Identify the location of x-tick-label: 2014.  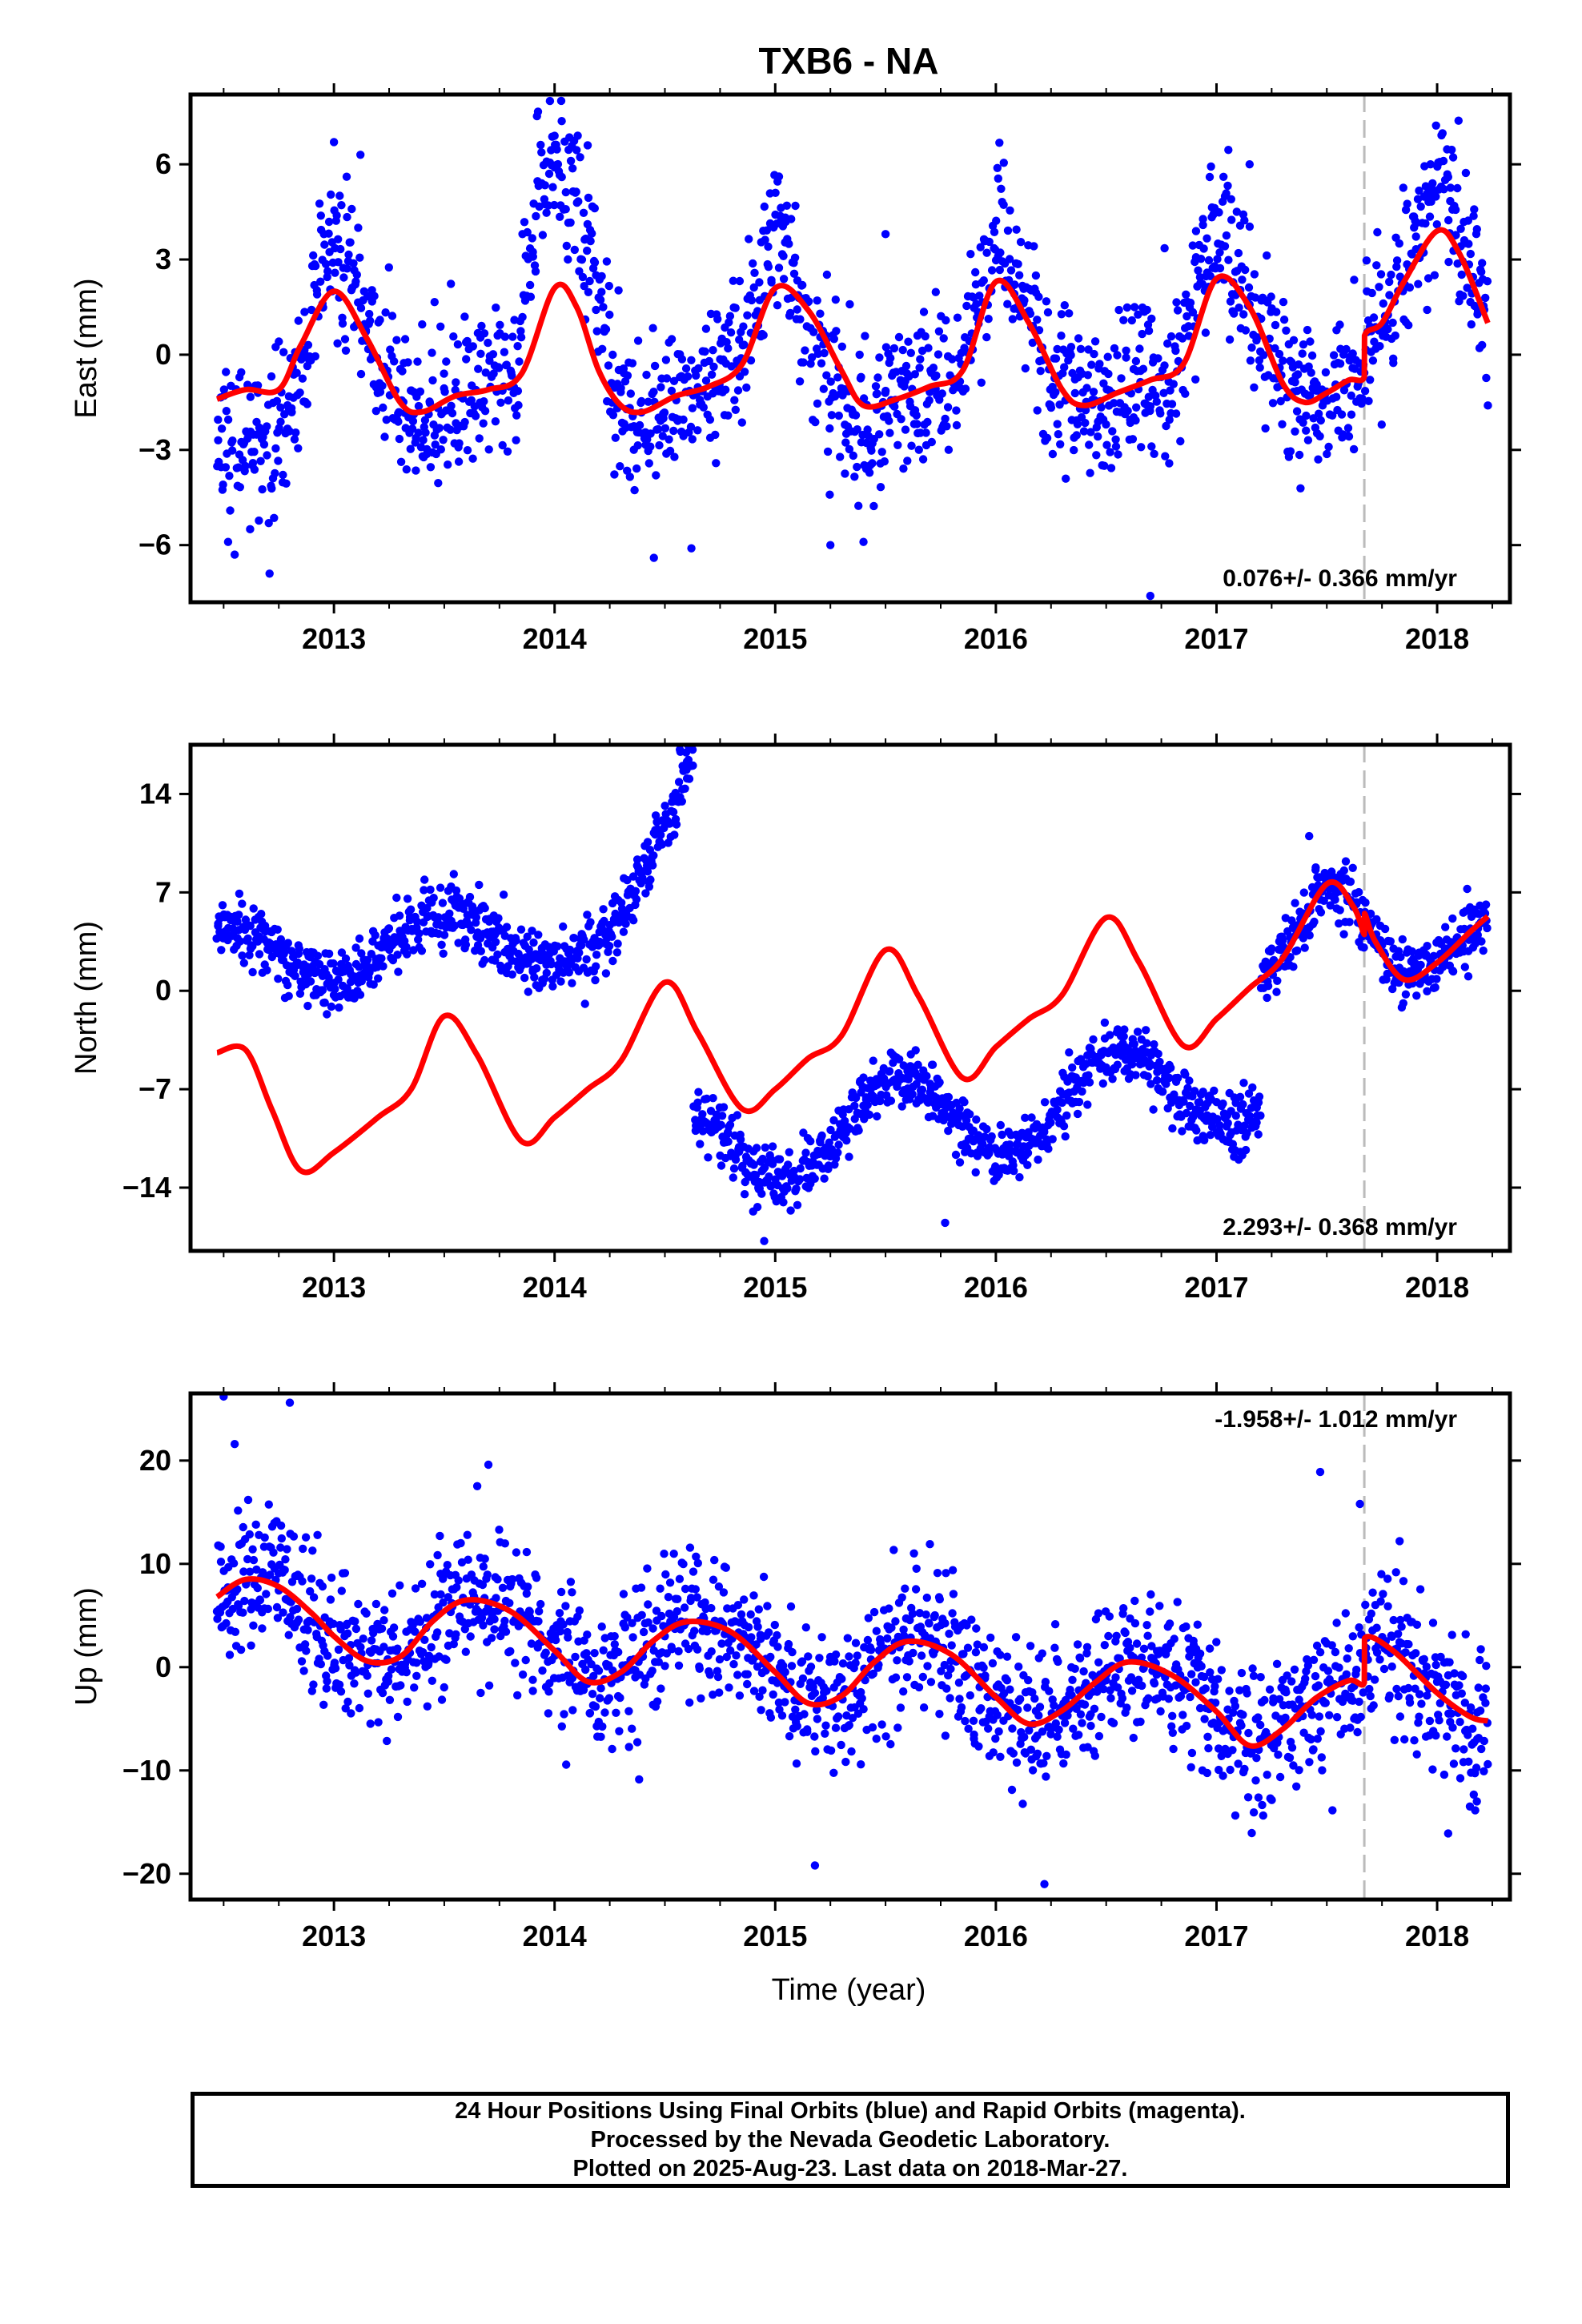
(555, 1936).